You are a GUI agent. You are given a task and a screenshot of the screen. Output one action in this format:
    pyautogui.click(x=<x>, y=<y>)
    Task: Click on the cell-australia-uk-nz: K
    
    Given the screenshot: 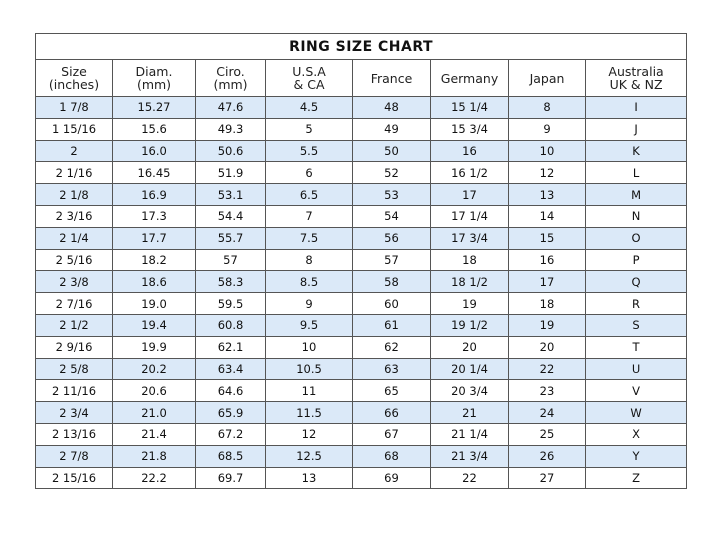 What is the action you would take?
    pyautogui.click(x=636, y=151)
    